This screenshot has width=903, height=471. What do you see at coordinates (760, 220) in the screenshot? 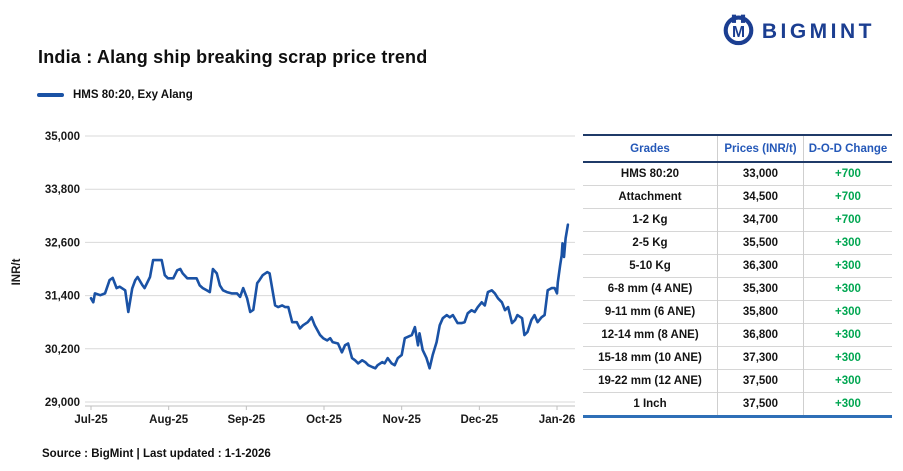
I see `cell-price: 34,700` at bounding box center [760, 220].